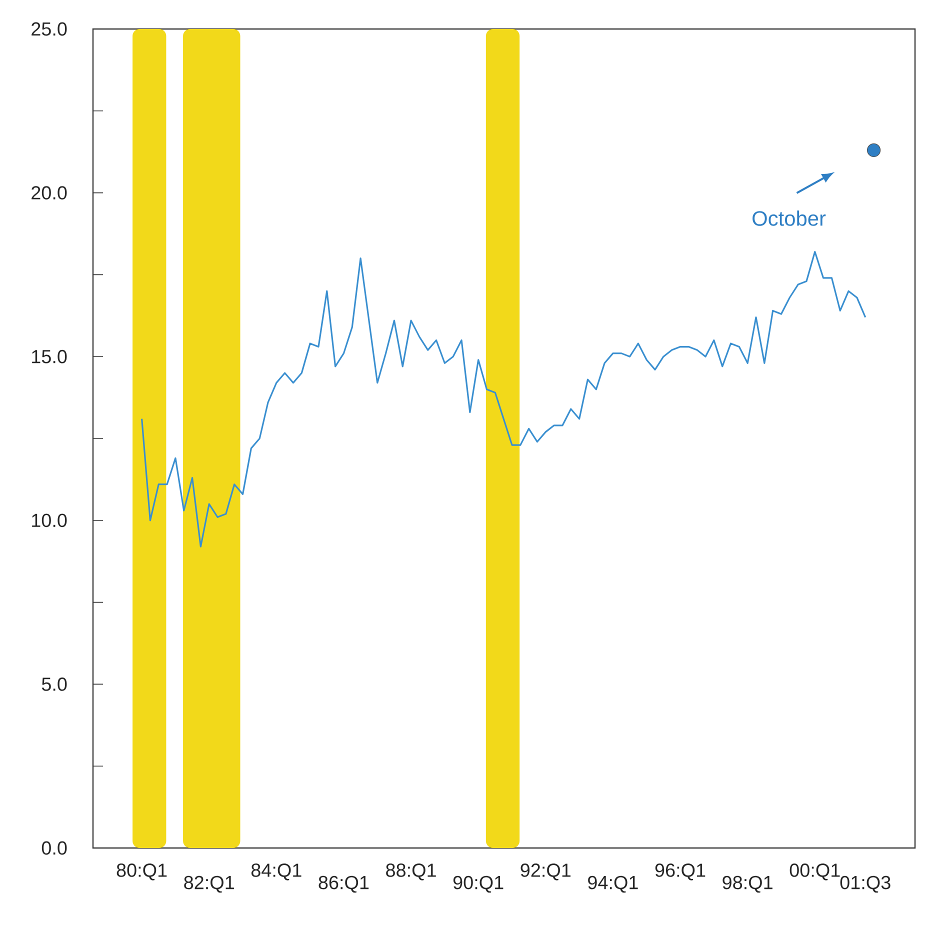  What do you see at coordinates (209, 884) in the screenshot?
I see `x-tick-label: 82:Q1` at bounding box center [209, 884].